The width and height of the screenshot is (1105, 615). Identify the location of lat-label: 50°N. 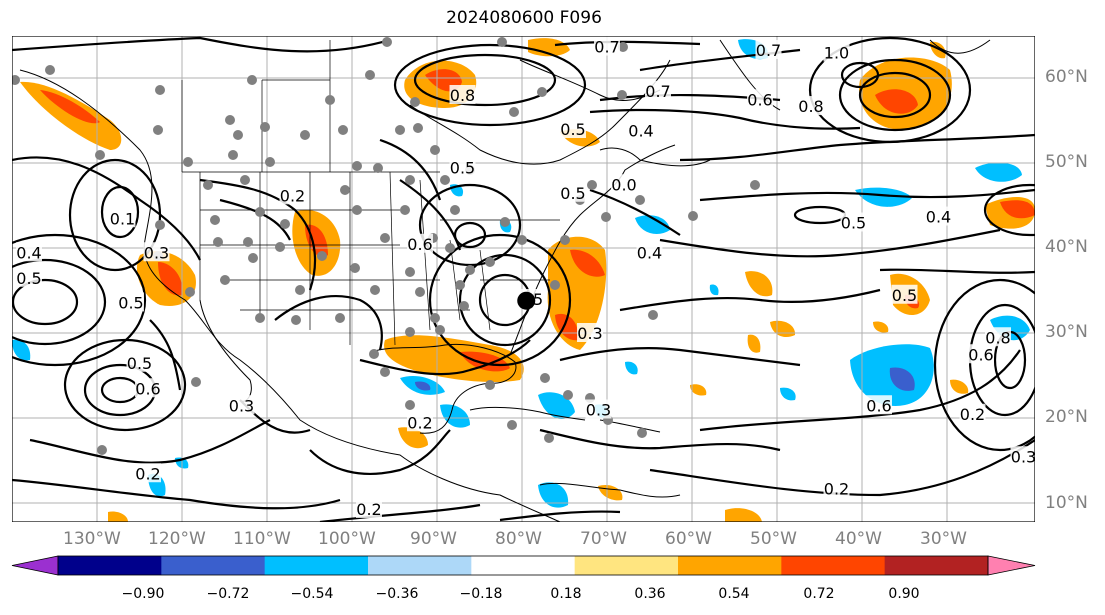
(1066, 162).